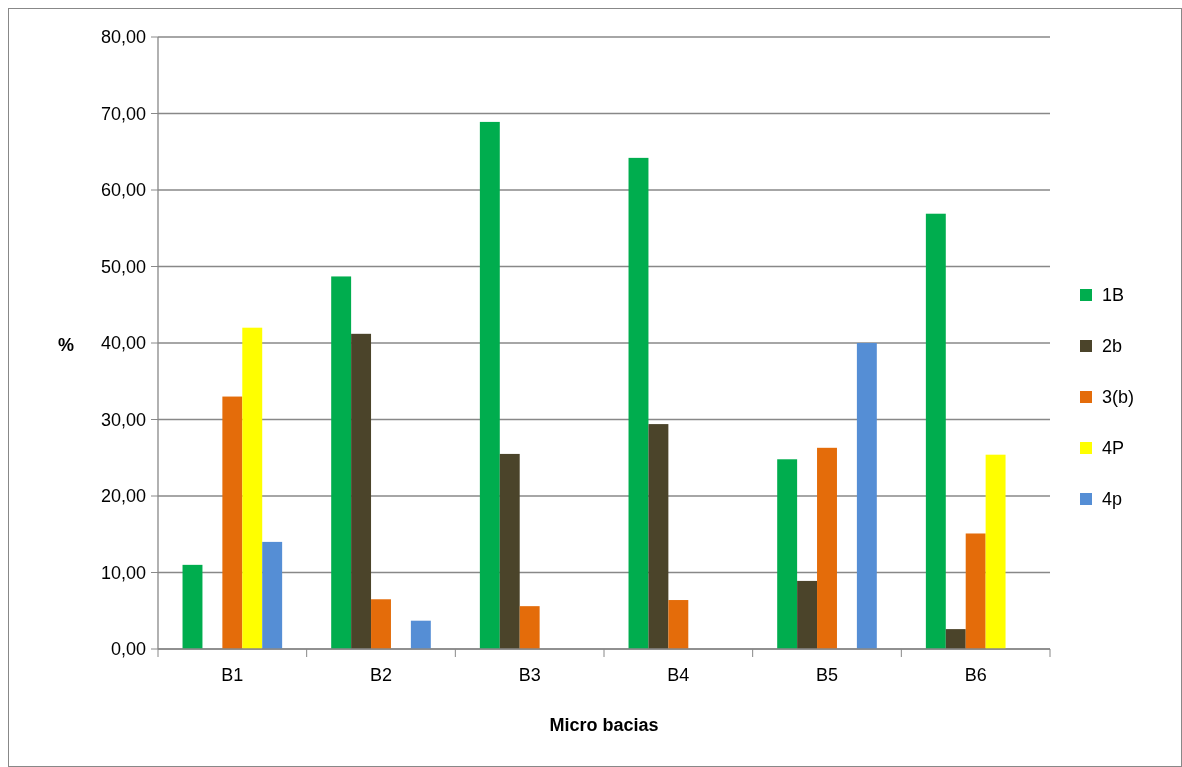 The width and height of the screenshot is (1182, 767). Describe the element at coordinates (128, 649) in the screenshot. I see `y-tick-label: 0,00` at that location.